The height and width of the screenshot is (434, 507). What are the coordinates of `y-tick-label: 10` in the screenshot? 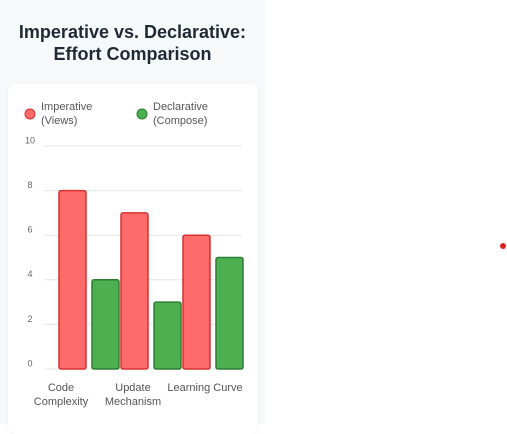 It's located at (30, 140).